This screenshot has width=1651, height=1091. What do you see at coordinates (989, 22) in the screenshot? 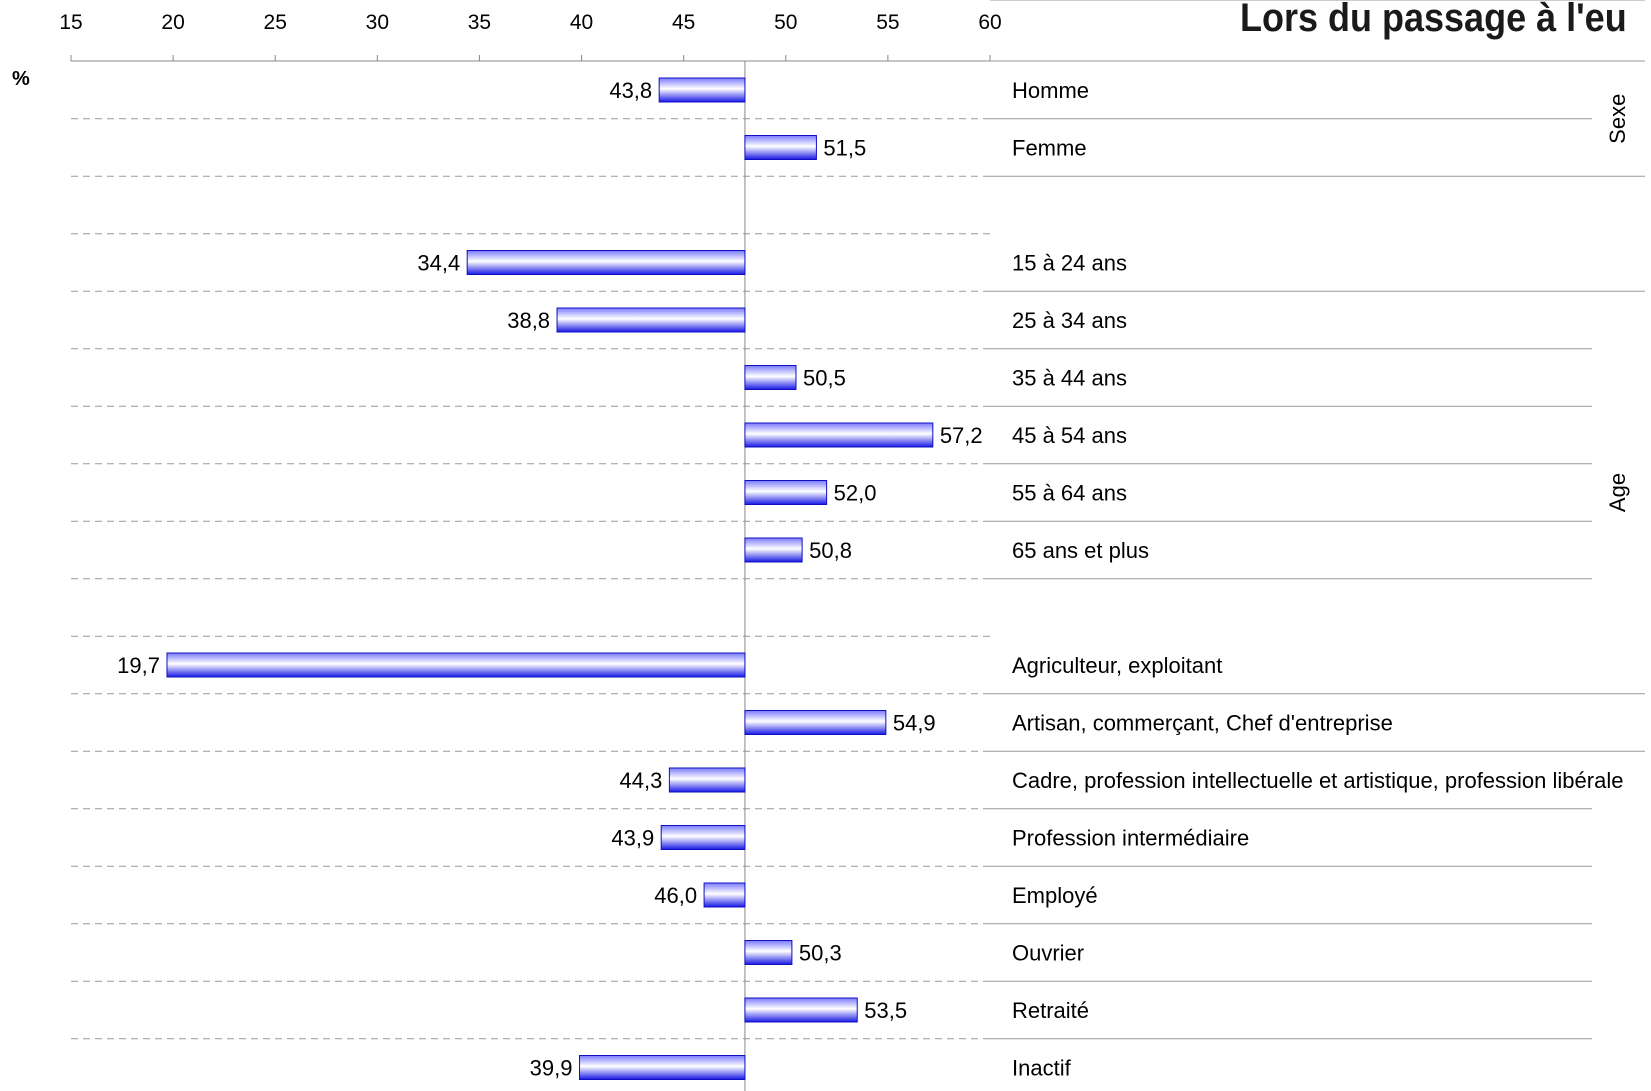
I see `x-tick-label: 60` at bounding box center [989, 22].